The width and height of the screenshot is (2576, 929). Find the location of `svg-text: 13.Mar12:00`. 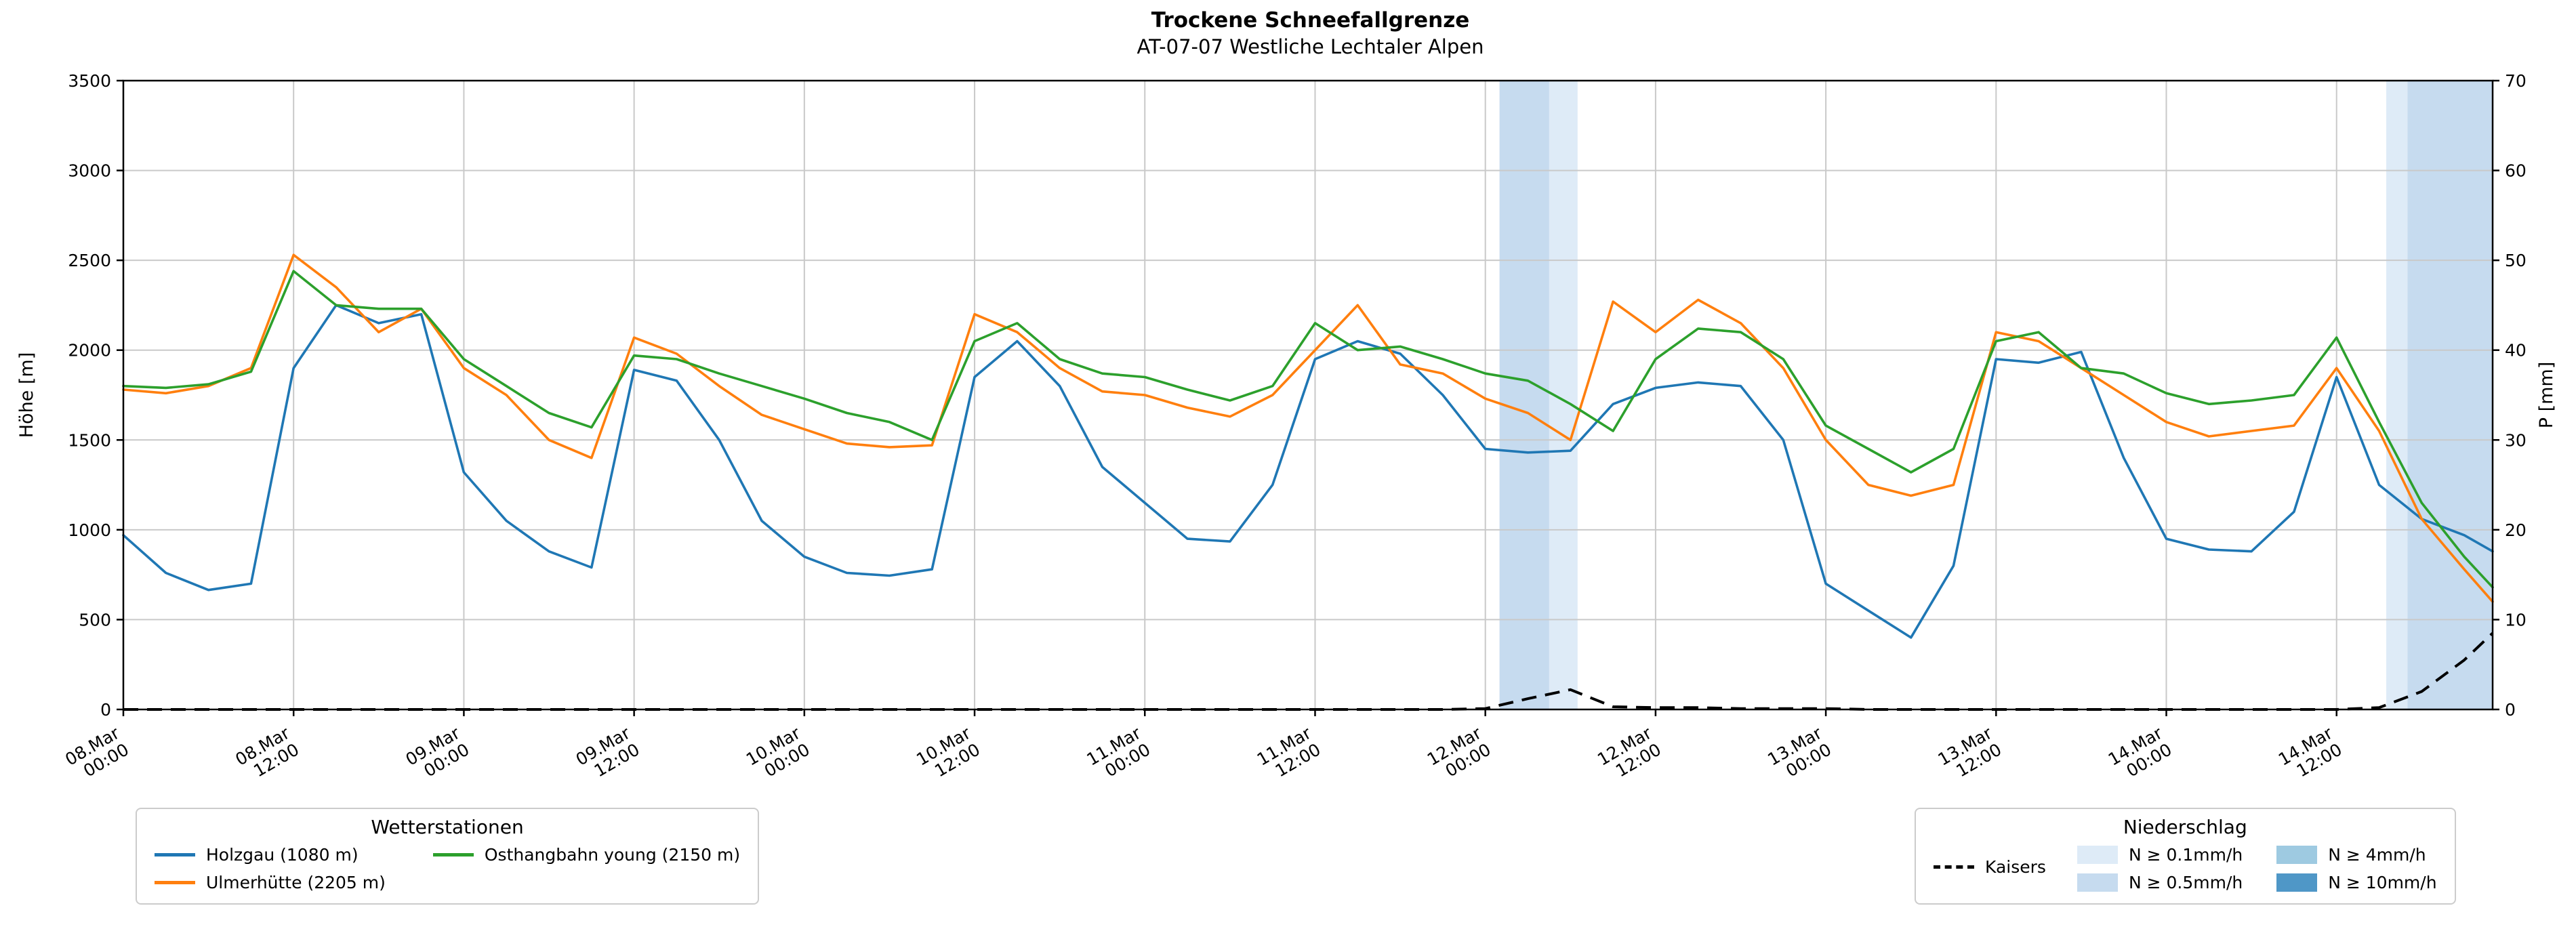

svg-text: 13.Mar12:00 is located at coordinates (1970, 754).